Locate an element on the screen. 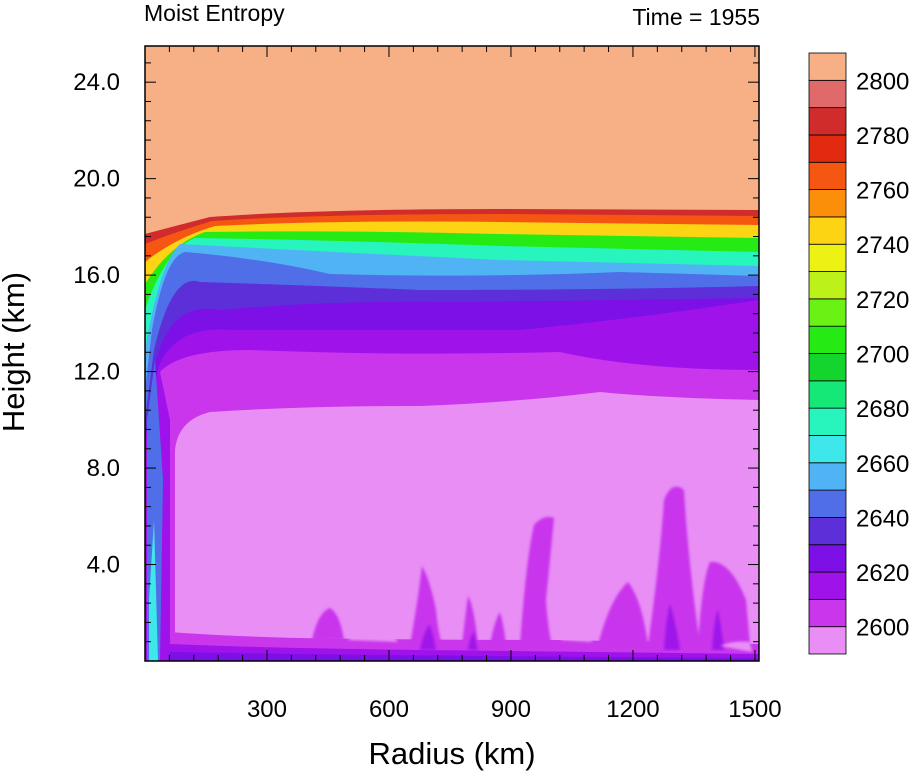  bl-violet is located at coordinates (464, 656).